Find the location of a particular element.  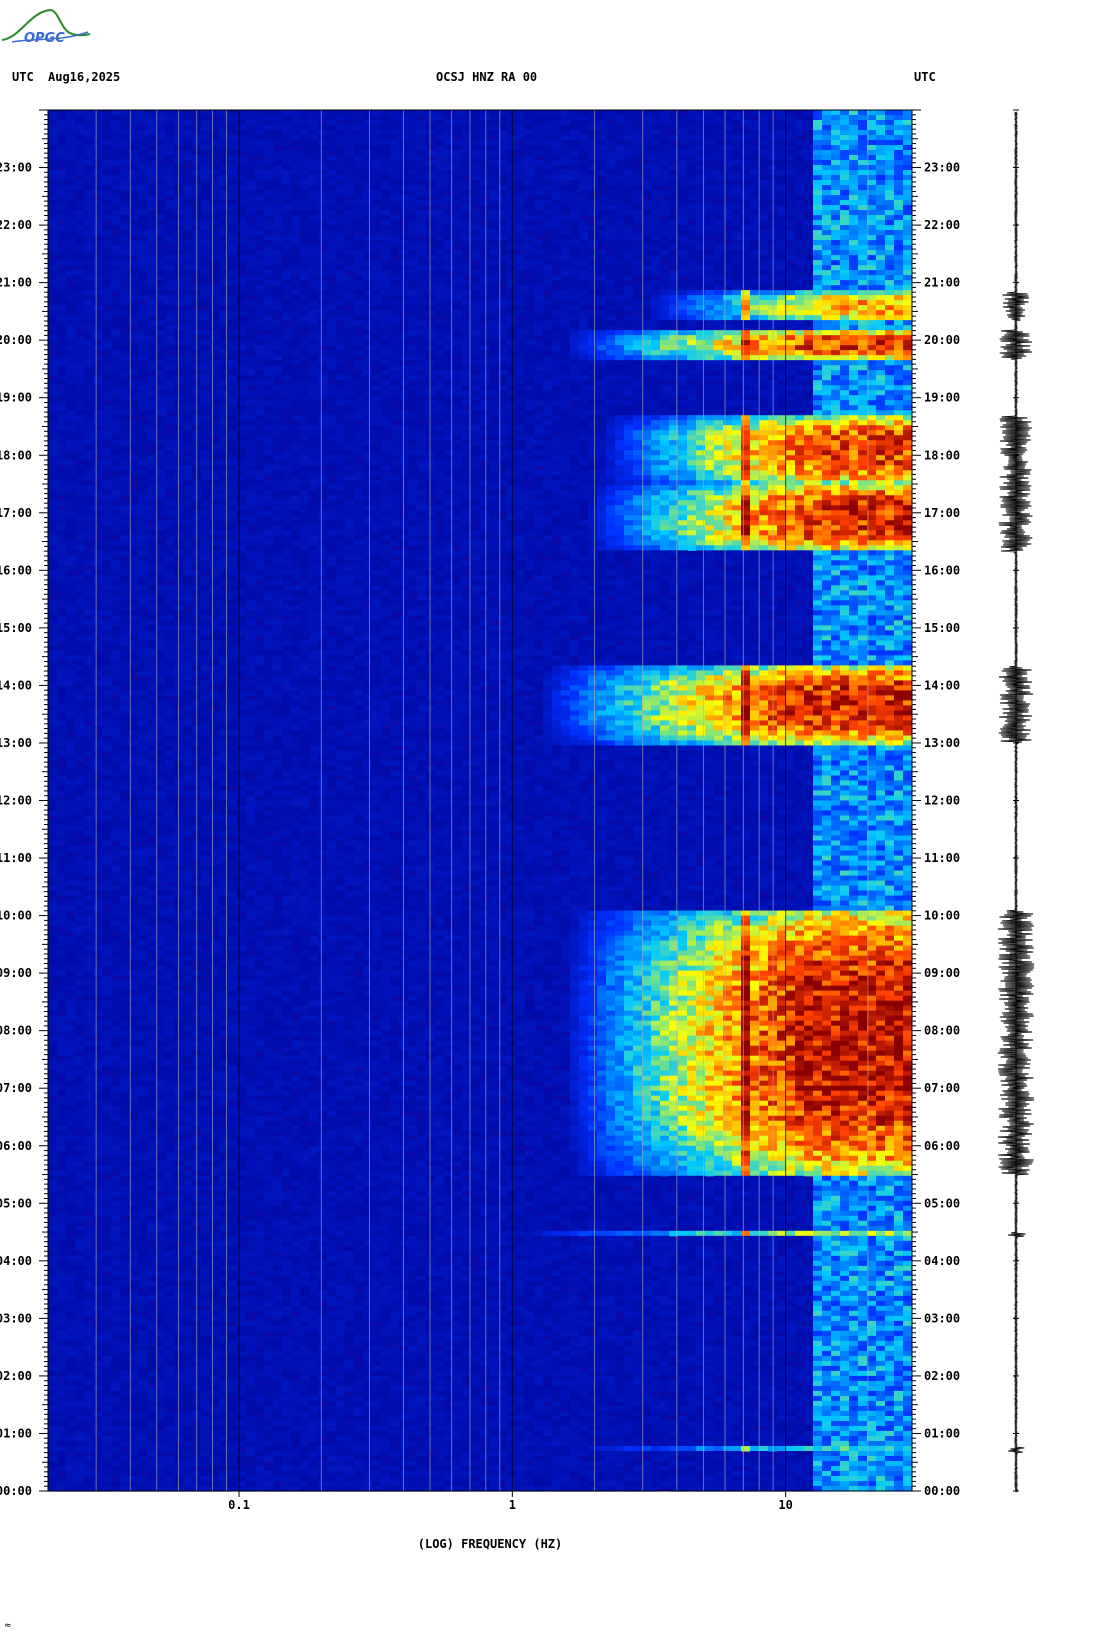

y-tick-label-left: 09:00 is located at coordinates (16, 973).